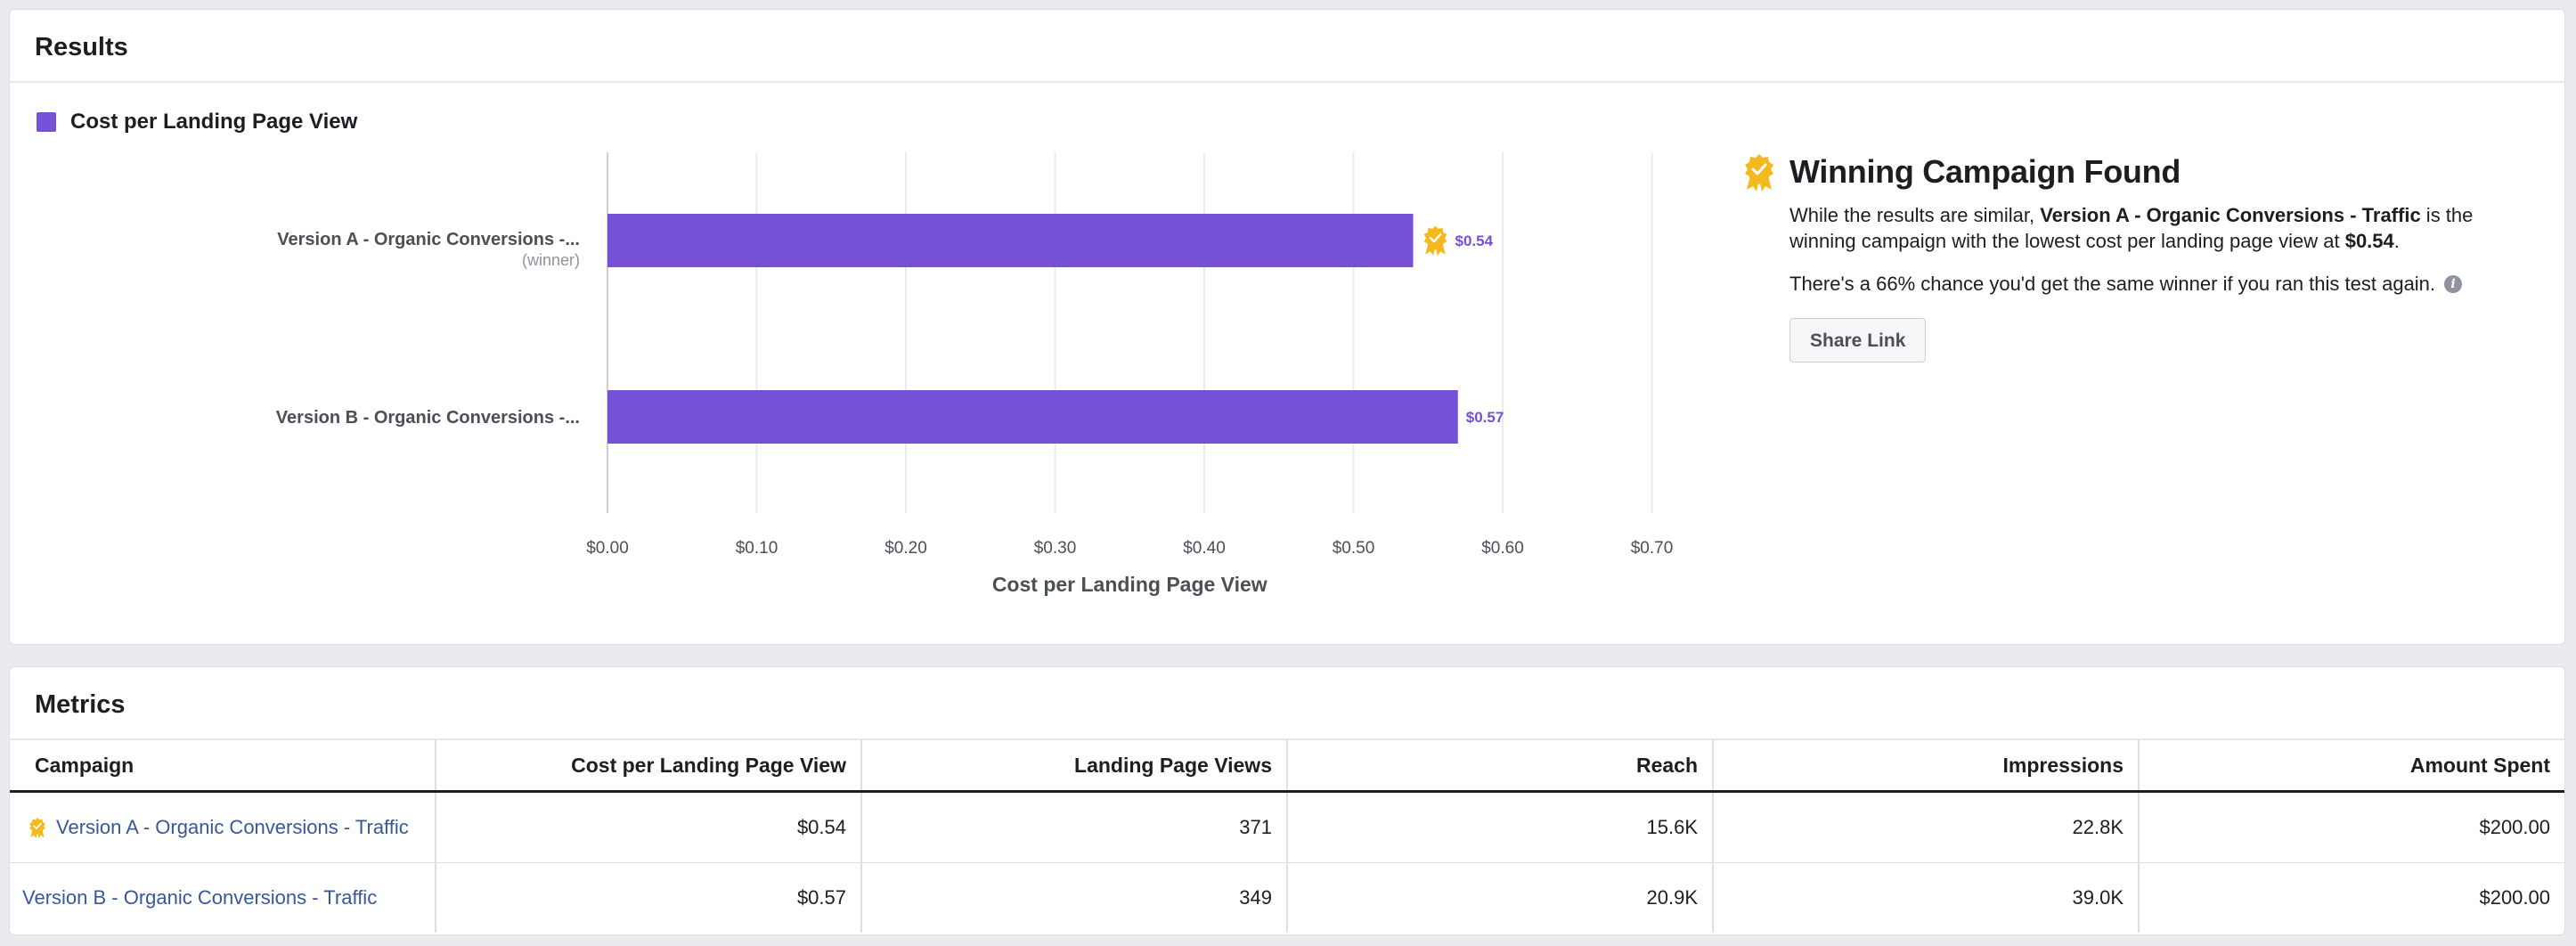  What do you see at coordinates (2351, 766) in the screenshot?
I see `column-header-amount-spent: Amount Spent` at bounding box center [2351, 766].